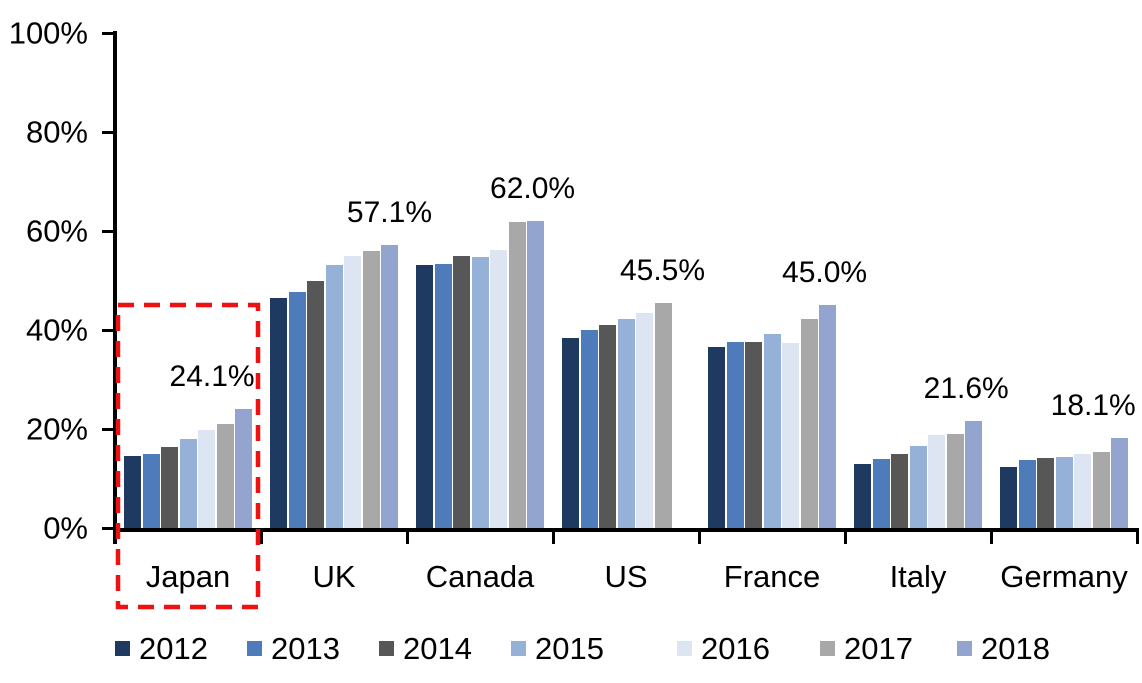  I want to click on legend-item-2012: 2012, so click(161, 648).